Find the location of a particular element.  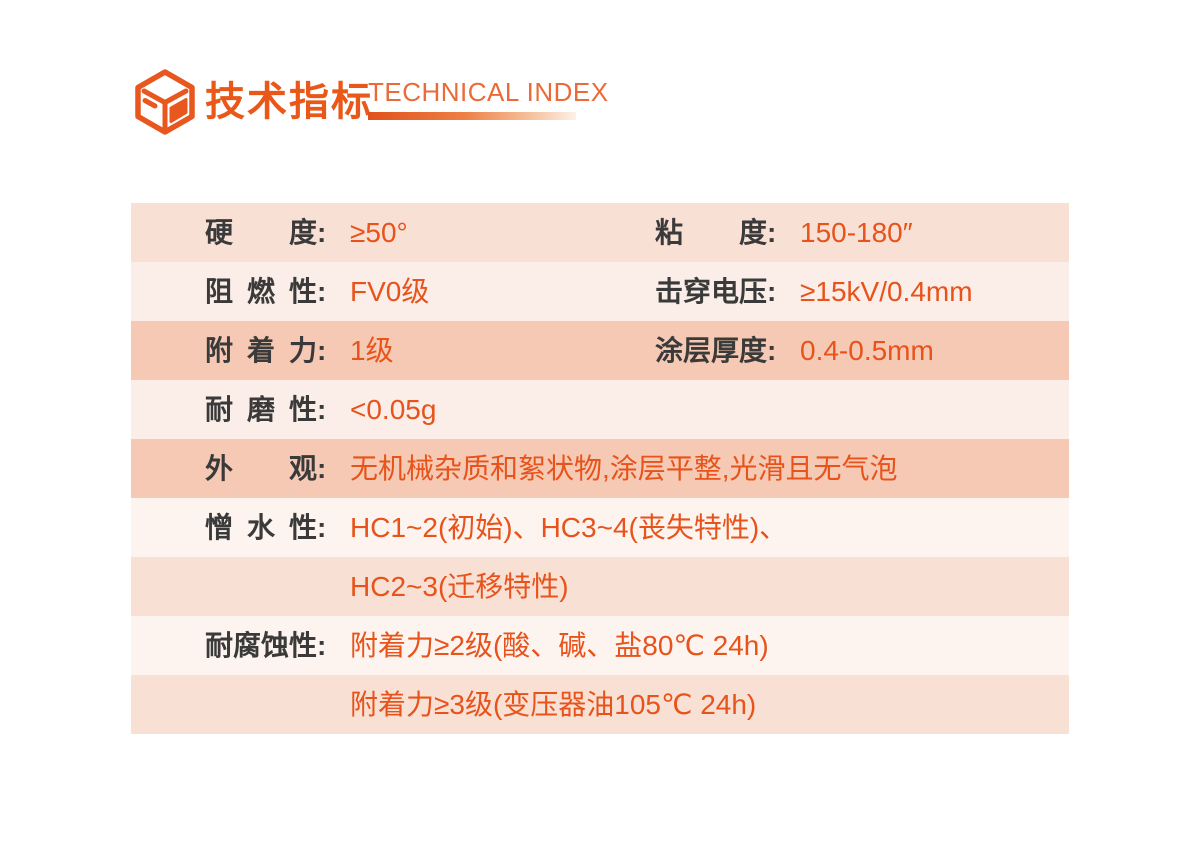

spec-label: 耐磨性: is located at coordinates (265, 409).